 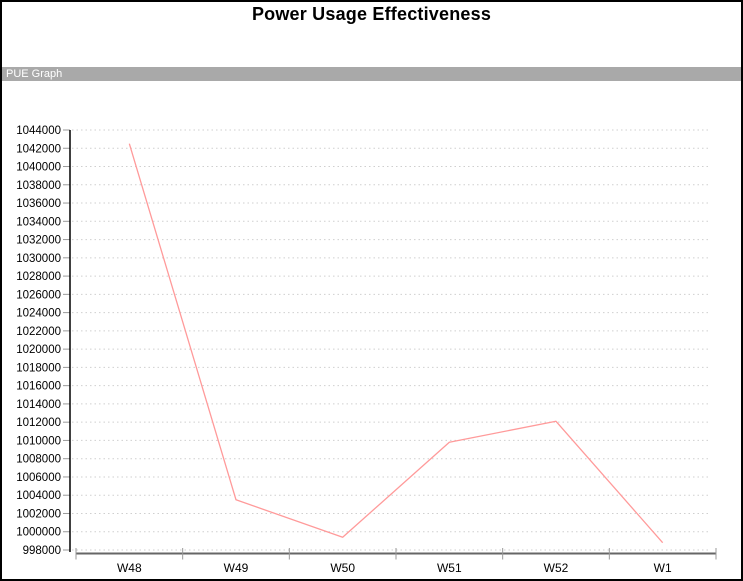 I want to click on y-axis-tick-label: 1034000, so click(x=38, y=222).